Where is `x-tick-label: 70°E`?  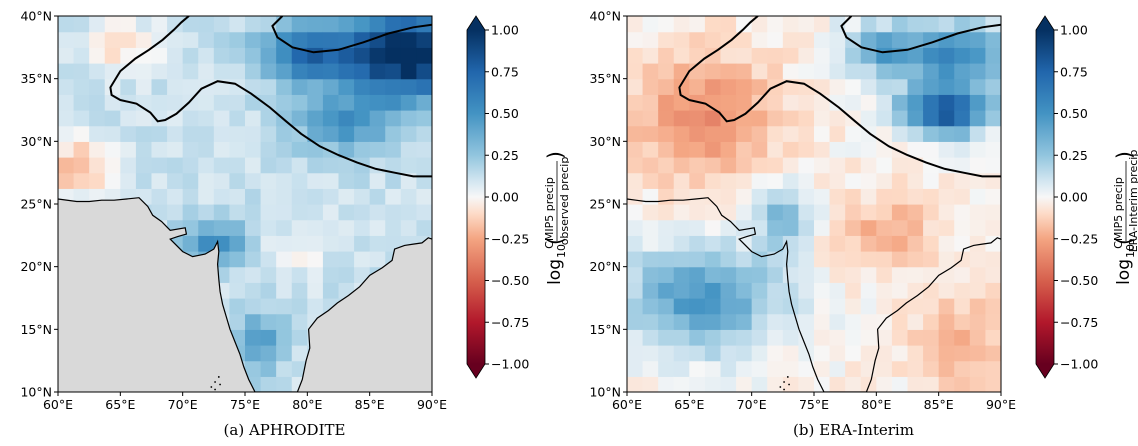 x-tick-label: 70°E is located at coordinates (183, 404).